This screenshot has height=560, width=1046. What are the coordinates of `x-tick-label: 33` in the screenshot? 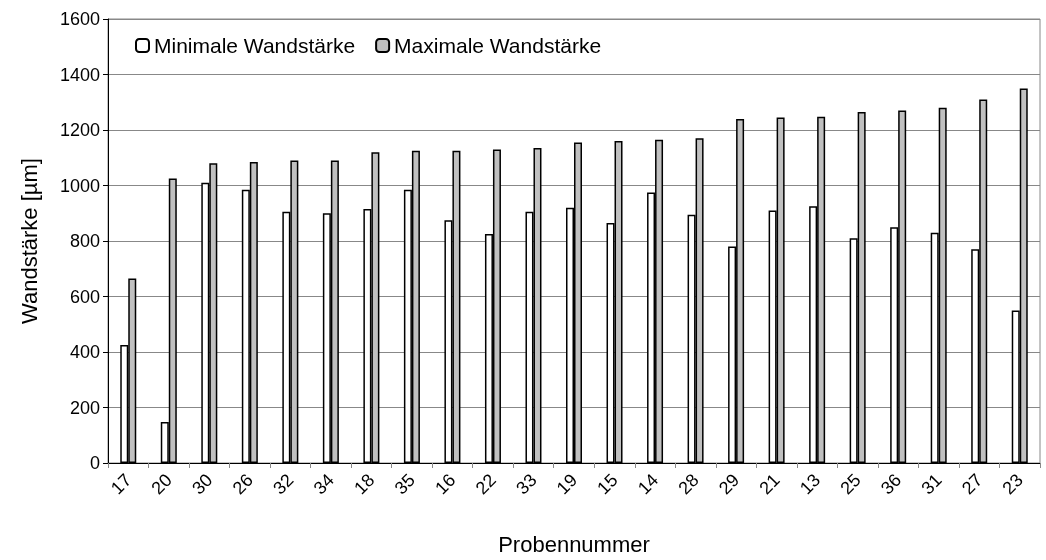 It's located at (526, 484).